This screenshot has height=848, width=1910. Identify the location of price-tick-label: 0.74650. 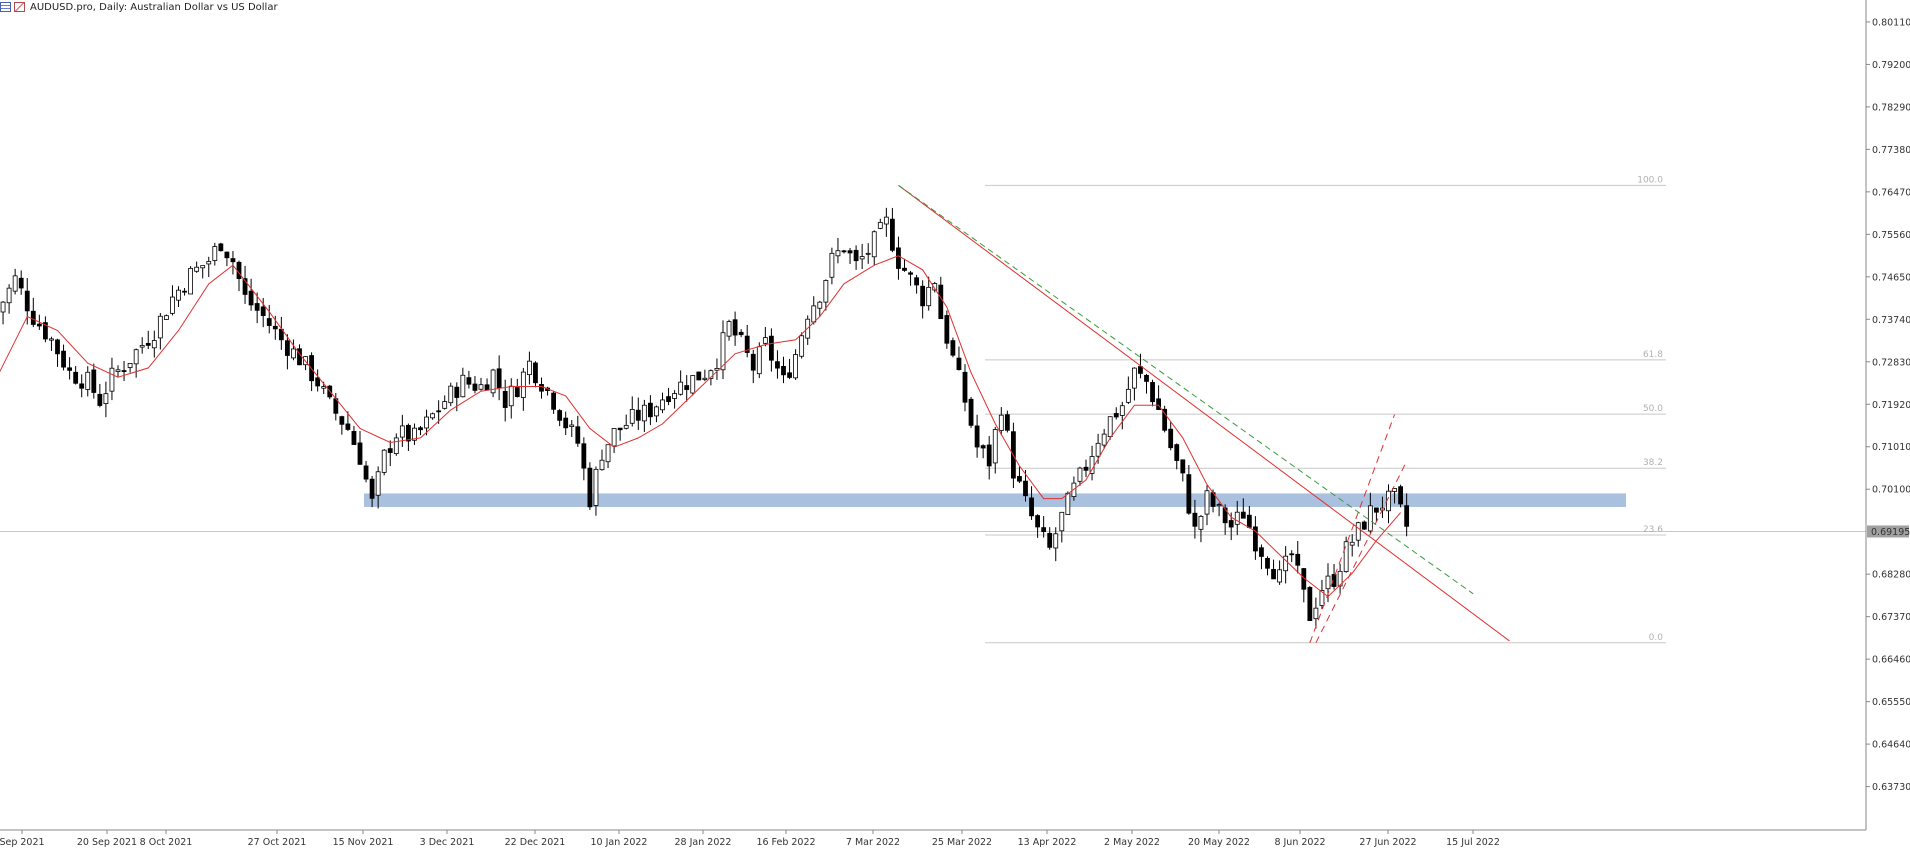
(1891, 277).